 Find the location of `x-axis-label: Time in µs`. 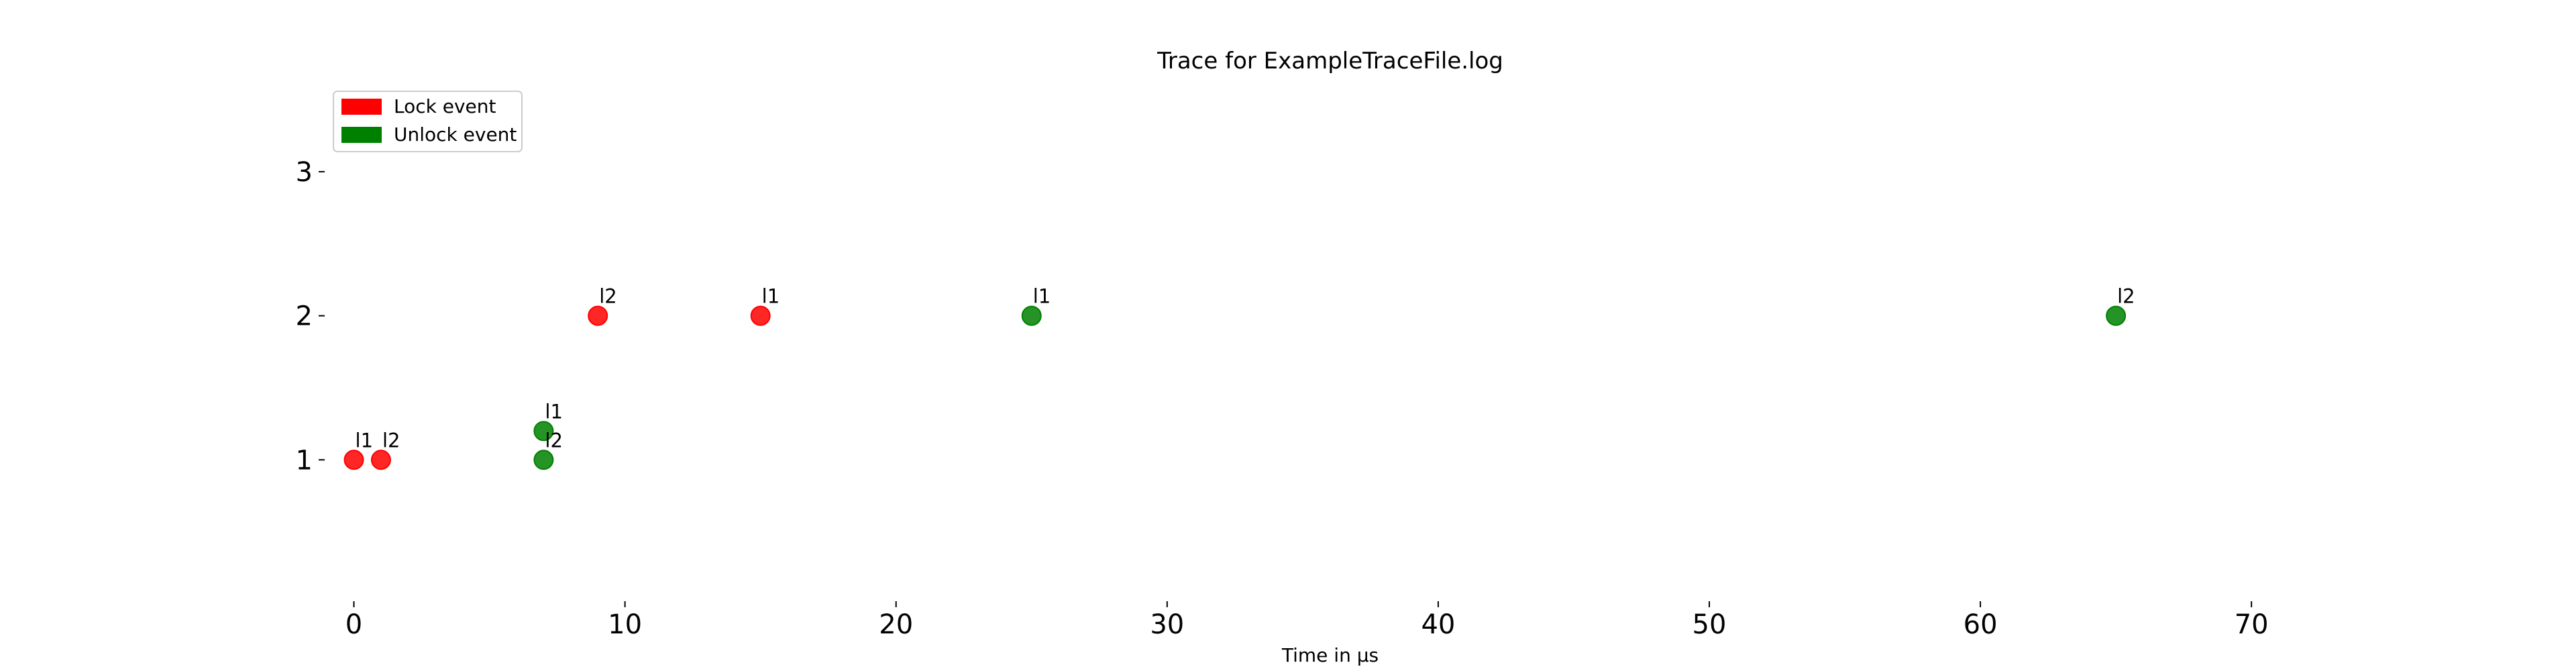

x-axis-label: Time in µs is located at coordinates (1330, 655).